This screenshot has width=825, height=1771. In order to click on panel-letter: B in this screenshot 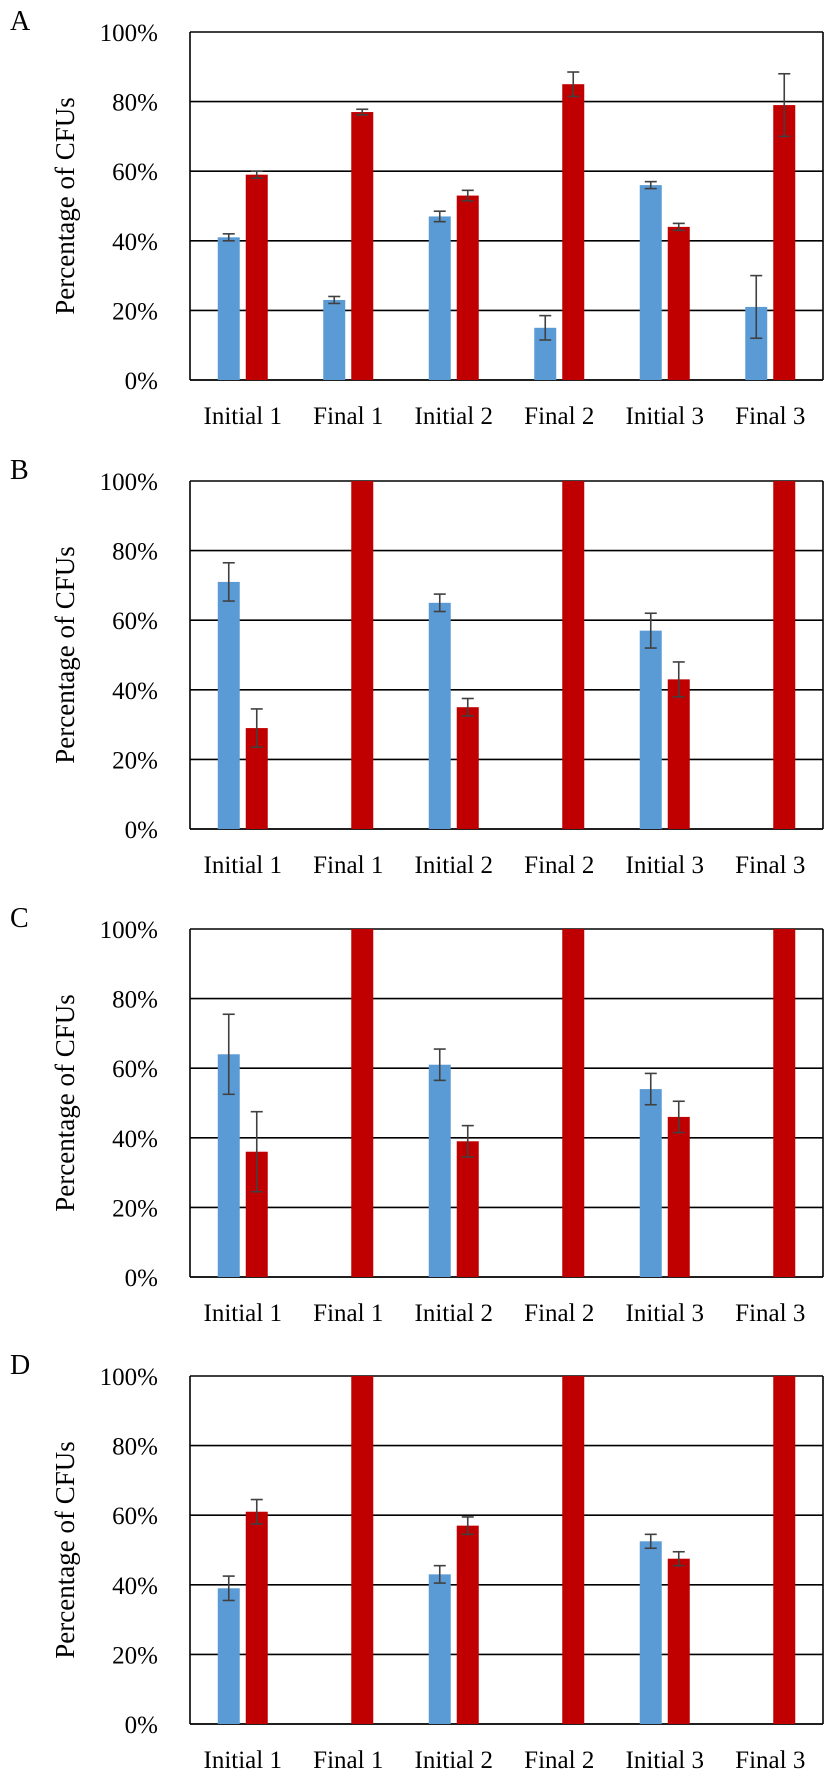, I will do `click(19, 470)`.